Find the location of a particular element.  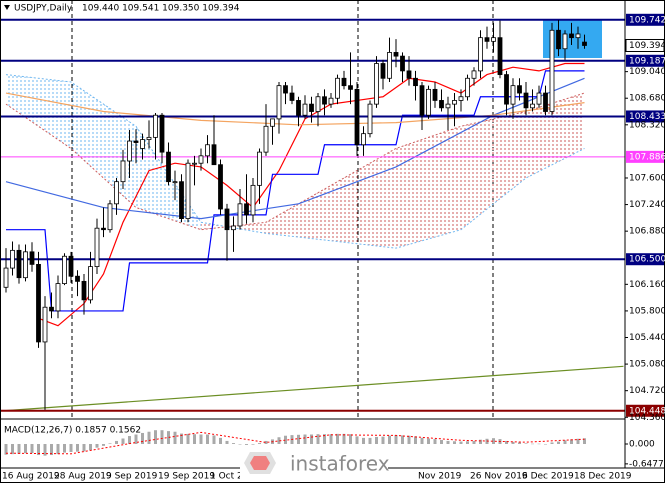

y-tick-label: 107.240 is located at coordinates (647, 205).